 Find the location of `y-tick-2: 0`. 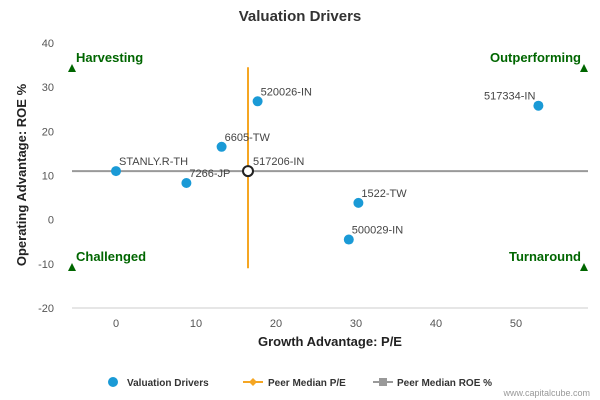

y-tick-2: 0 is located at coordinates (51, 221).